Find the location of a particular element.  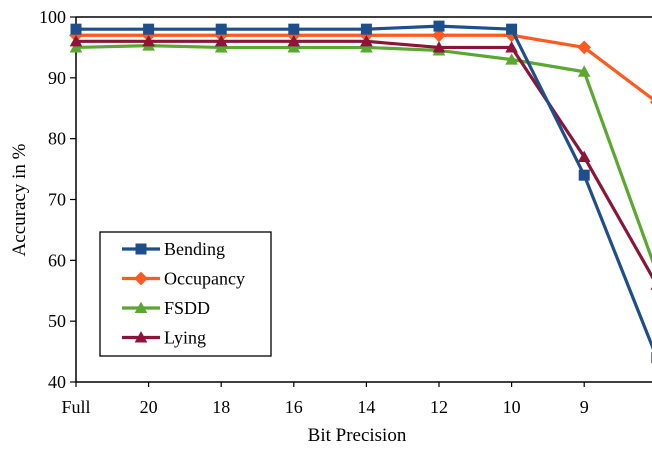

y-tick-label: 100 is located at coordinates (52, 17).